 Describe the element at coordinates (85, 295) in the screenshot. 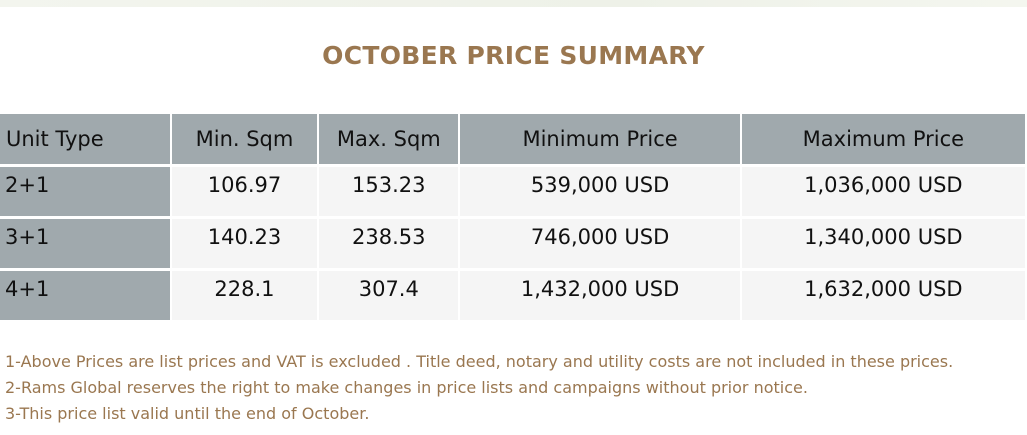

I see `cell-unit-type: 4+1` at that location.